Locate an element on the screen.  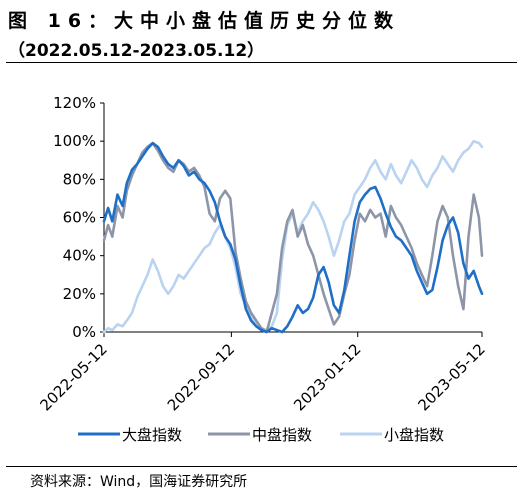
y-tick-label: 40% is located at coordinates (79, 256).